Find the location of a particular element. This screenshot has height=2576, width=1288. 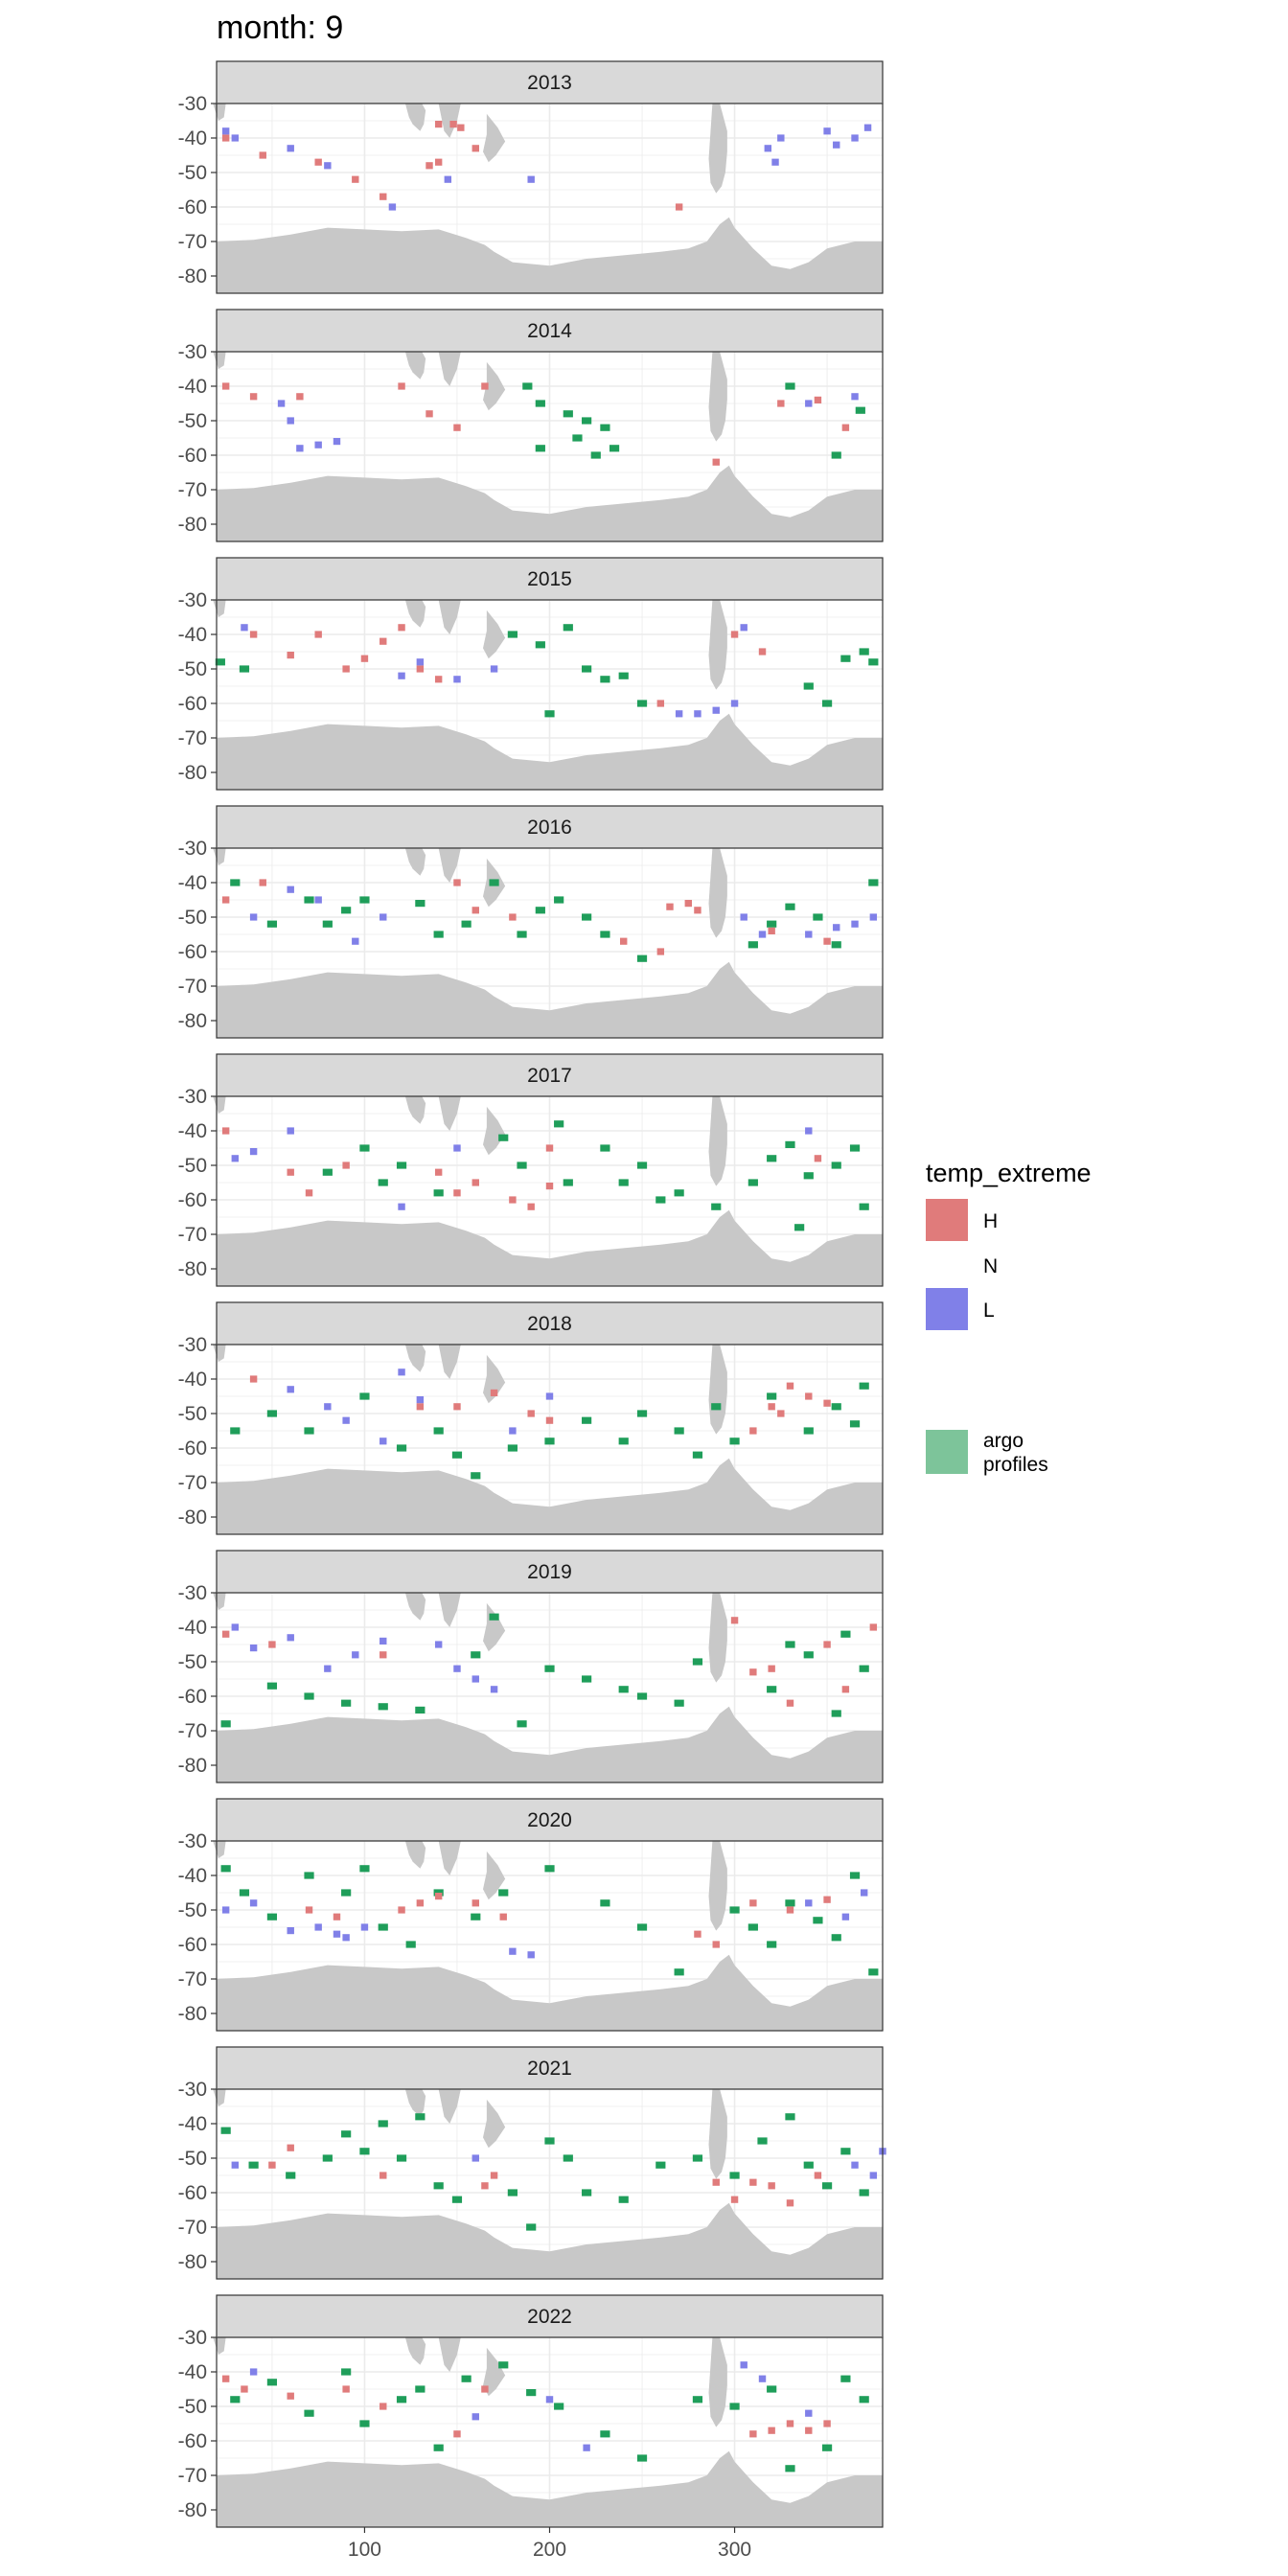

y-tick-label: -60 is located at coordinates (193, 1697).